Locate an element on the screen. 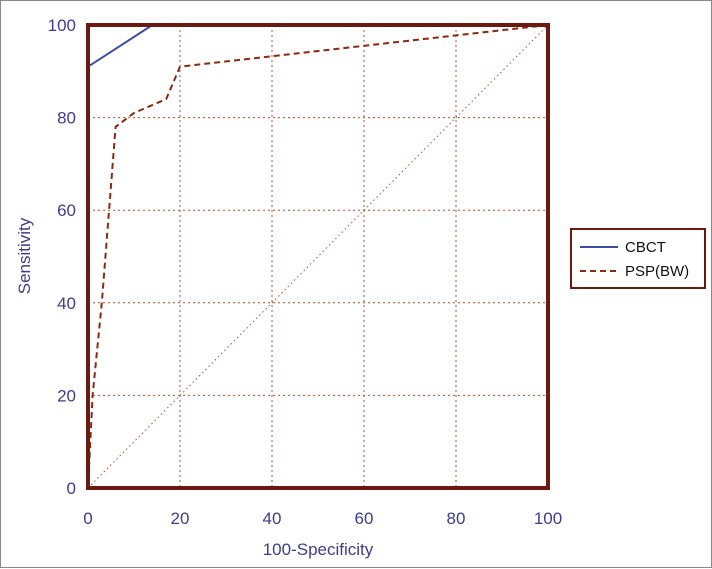 The height and width of the screenshot is (569, 712). y-tick-label: 100 is located at coordinates (62, 25).